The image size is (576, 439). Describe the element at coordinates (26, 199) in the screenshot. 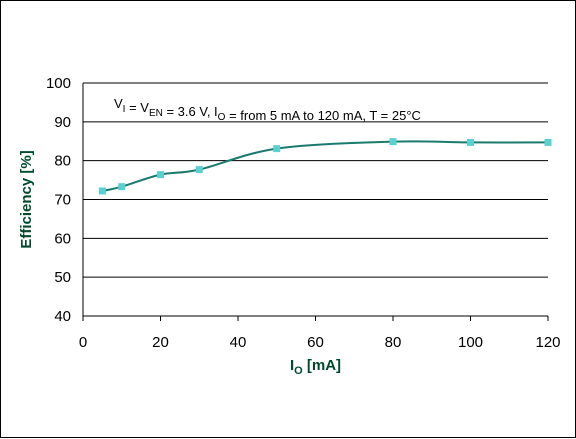

I see `y-axis-title: Efficiency [%]` at that location.